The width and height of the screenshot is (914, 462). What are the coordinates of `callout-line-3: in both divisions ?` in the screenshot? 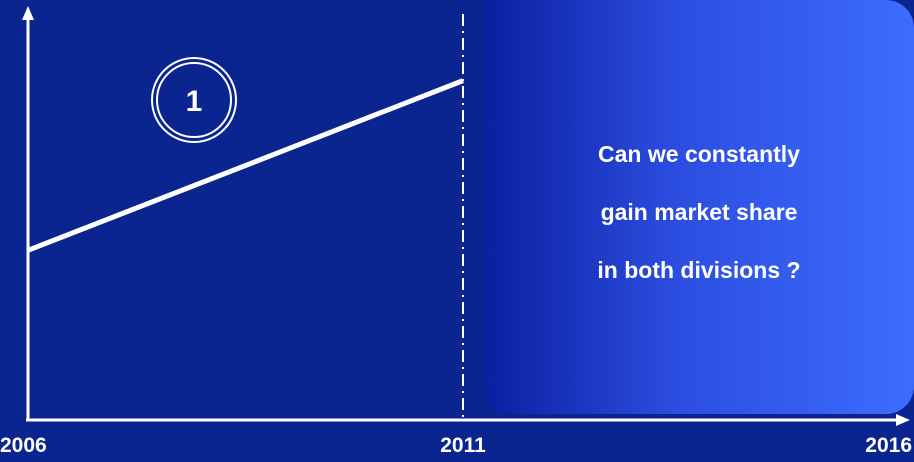 It's located at (699, 270).